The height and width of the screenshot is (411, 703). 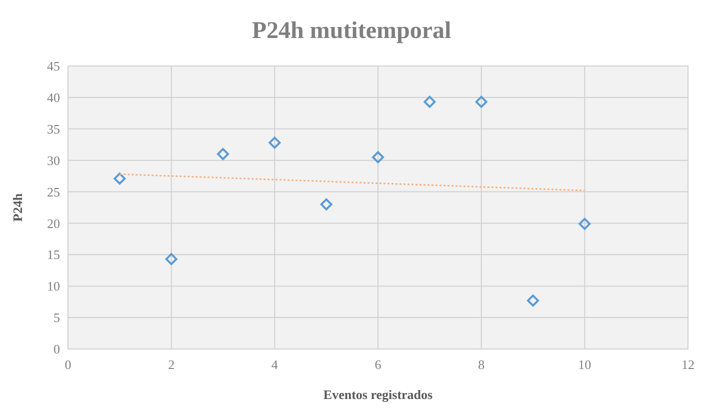 I want to click on y-axis-title: P24h, so click(x=17, y=207).